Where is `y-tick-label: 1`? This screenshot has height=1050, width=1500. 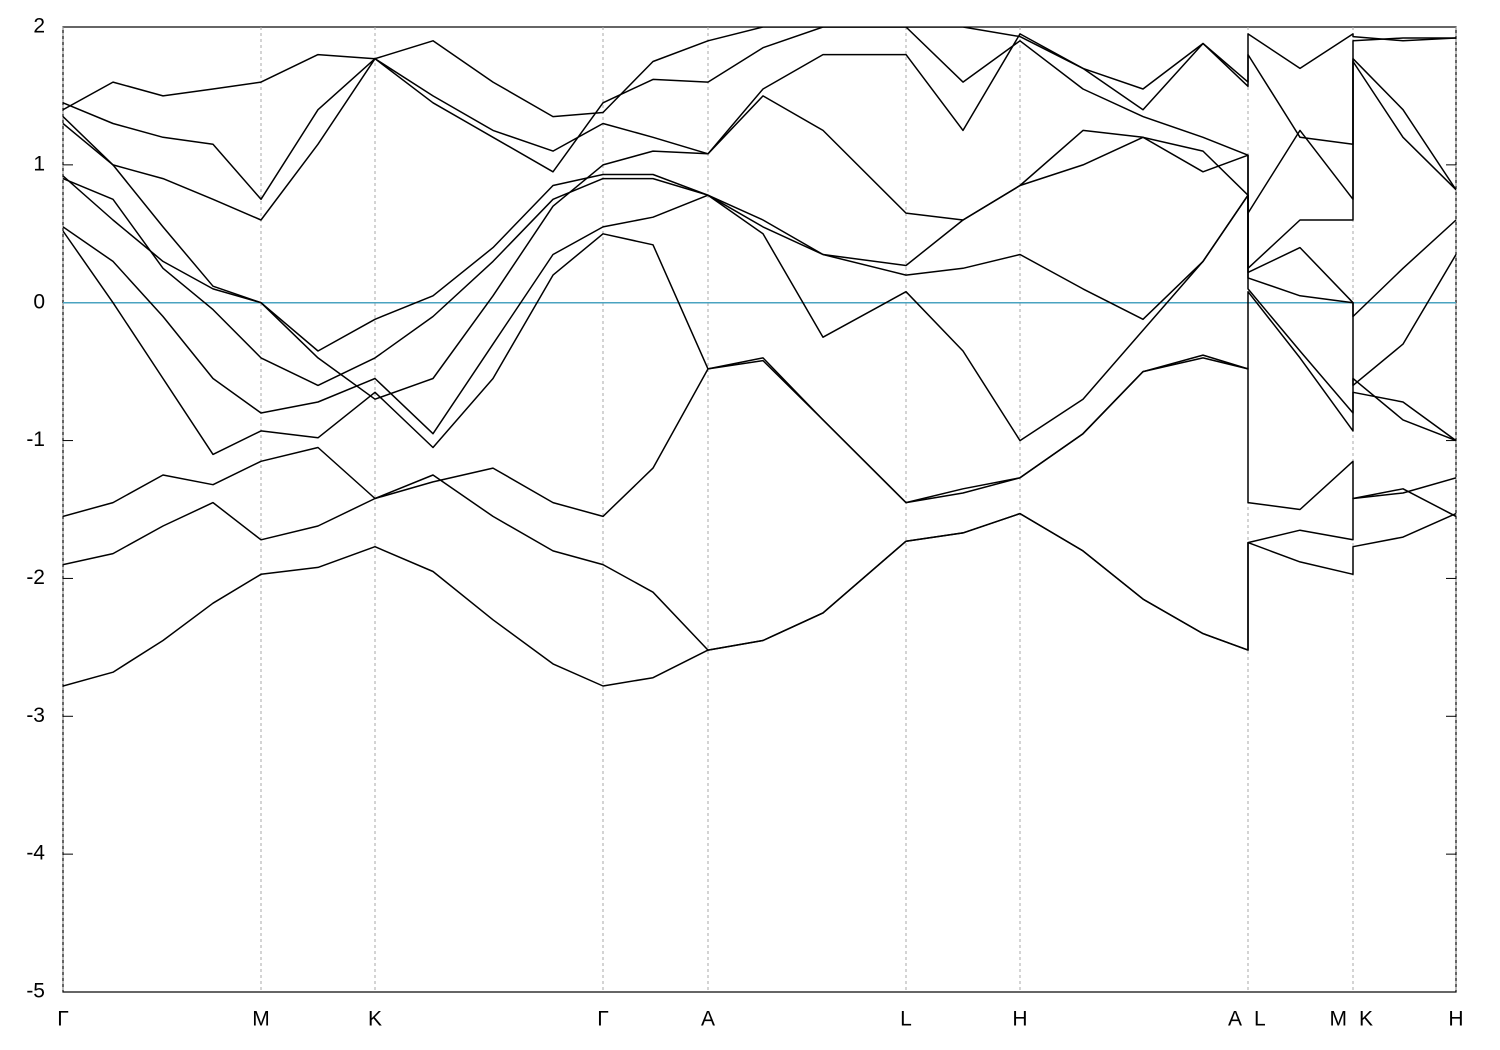 y-tick-label: 1 is located at coordinates (39, 163).